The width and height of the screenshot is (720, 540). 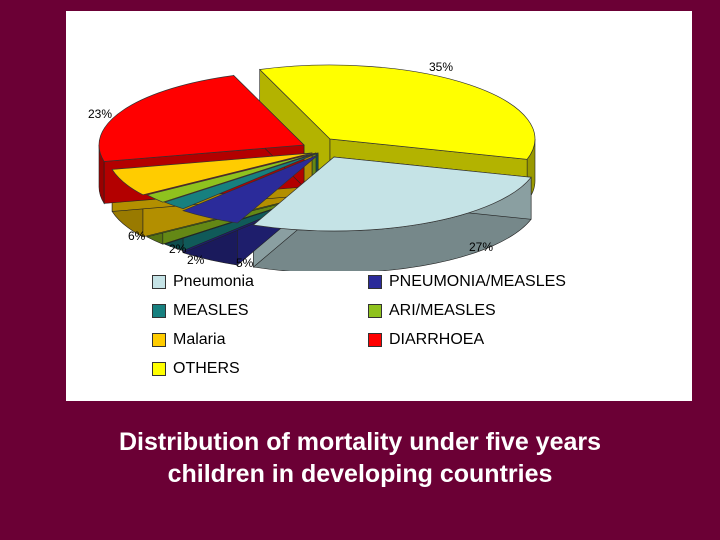 I want to click on legend-item-malaria: Malaria, so click(x=188, y=340).